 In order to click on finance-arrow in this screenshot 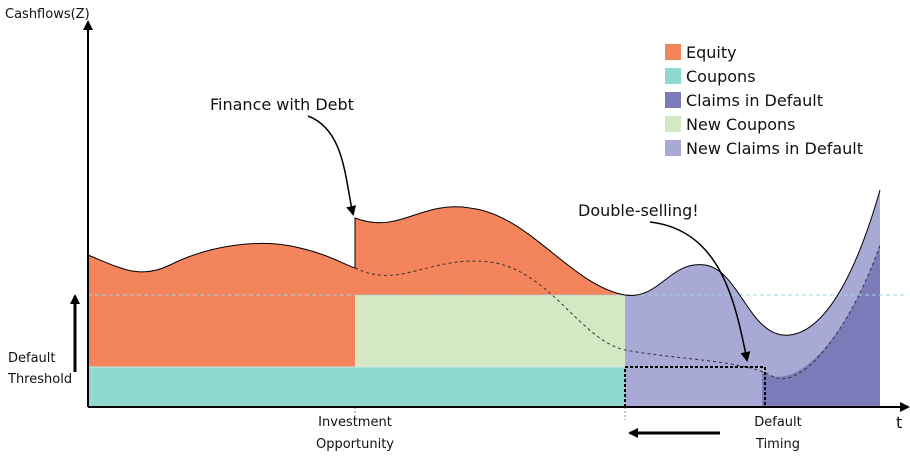, I will do `click(332, 165)`.